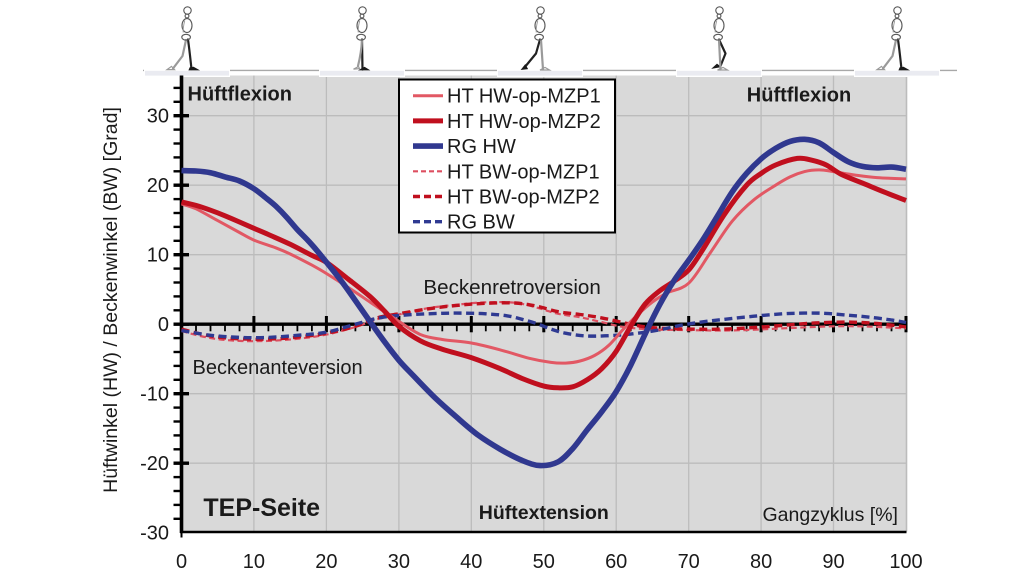  I want to click on svg-text: 70, so click(689, 562).